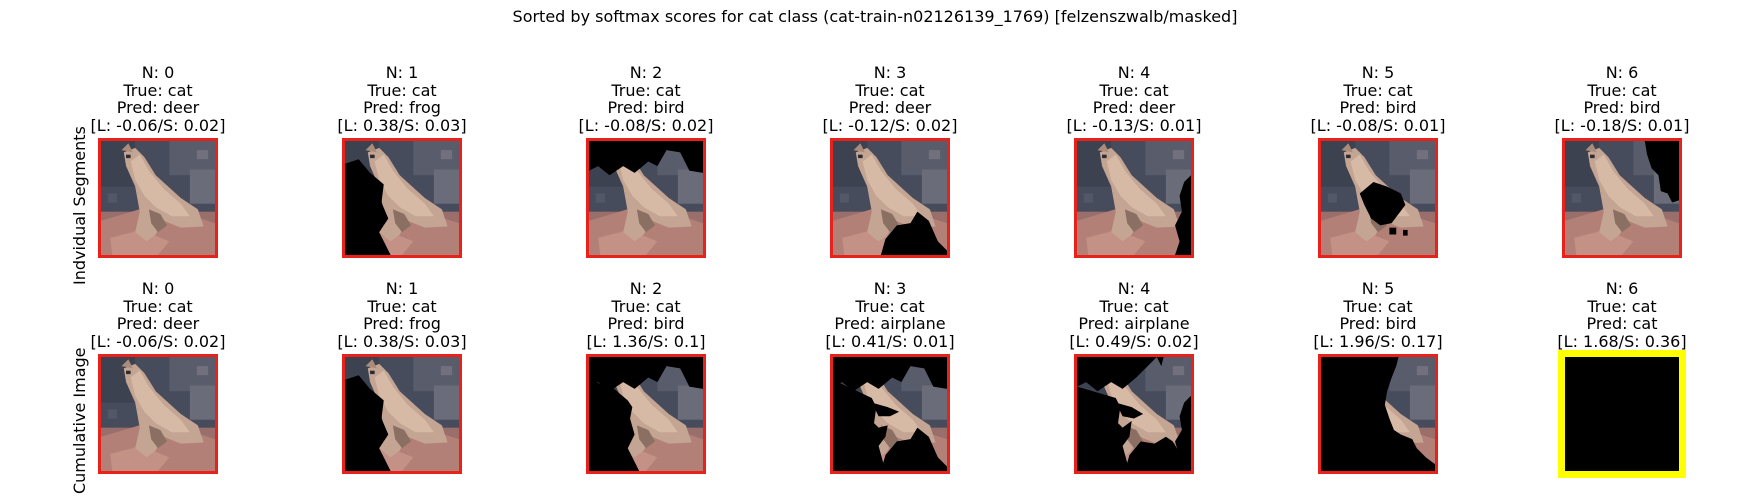 This screenshot has height=500, width=1750. I want to click on panel-caption: N: 5 True: cat Pred: bird [L: 1.96/S: 0.17], so click(1378, 315).